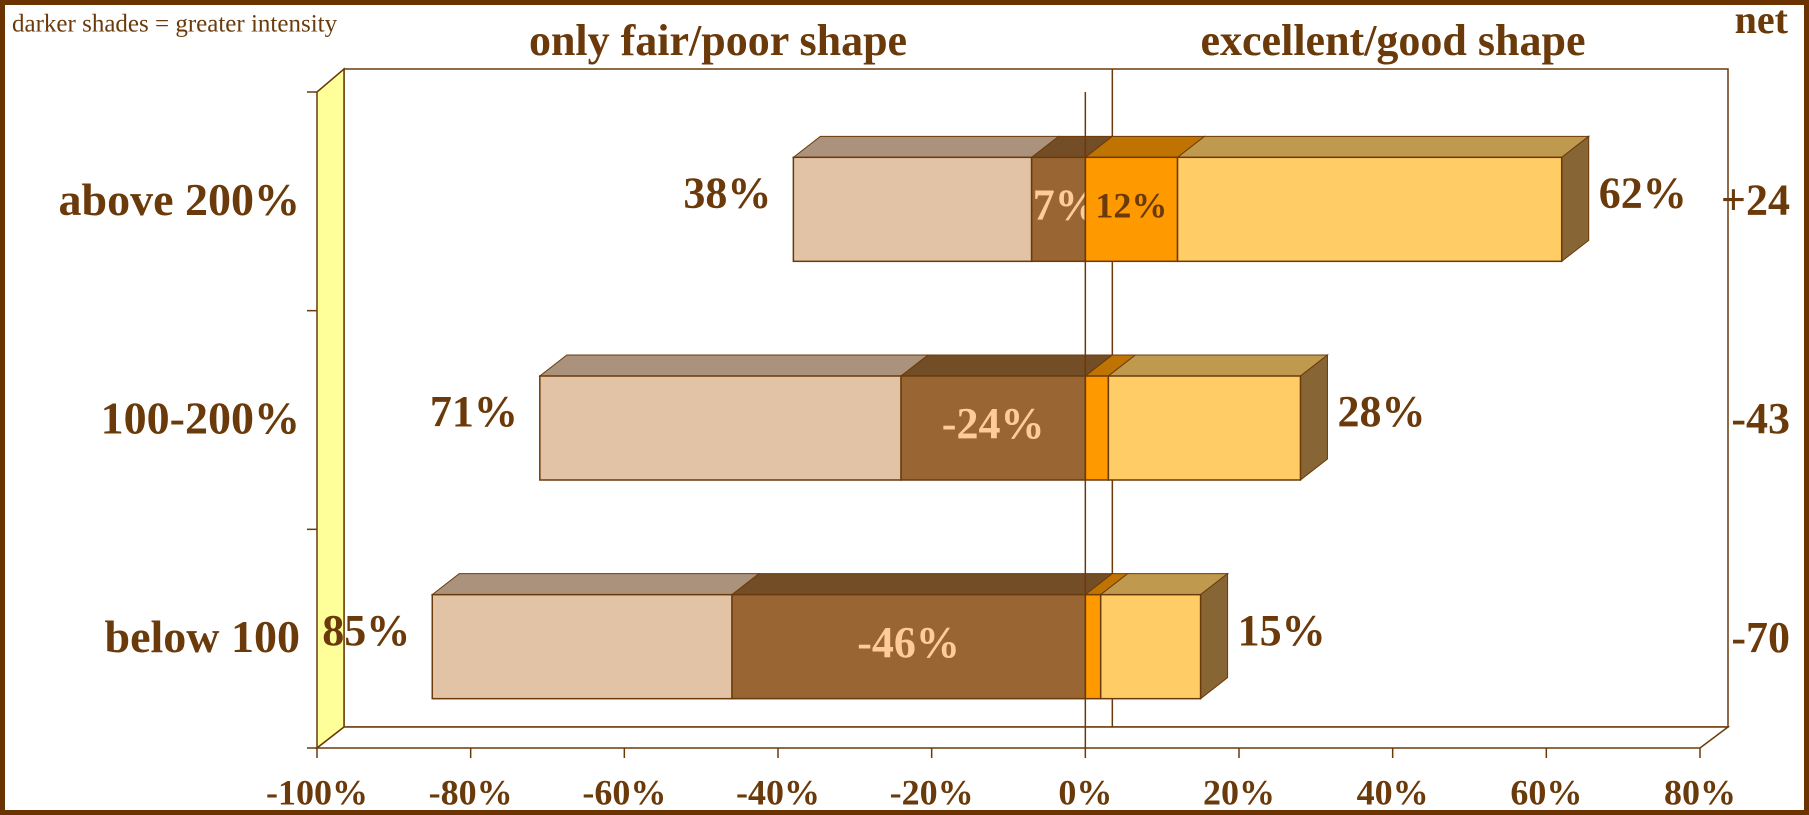 This screenshot has height=815, width=1809. What do you see at coordinates (180, 199) in the screenshot?
I see `category-label: above 200%` at bounding box center [180, 199].